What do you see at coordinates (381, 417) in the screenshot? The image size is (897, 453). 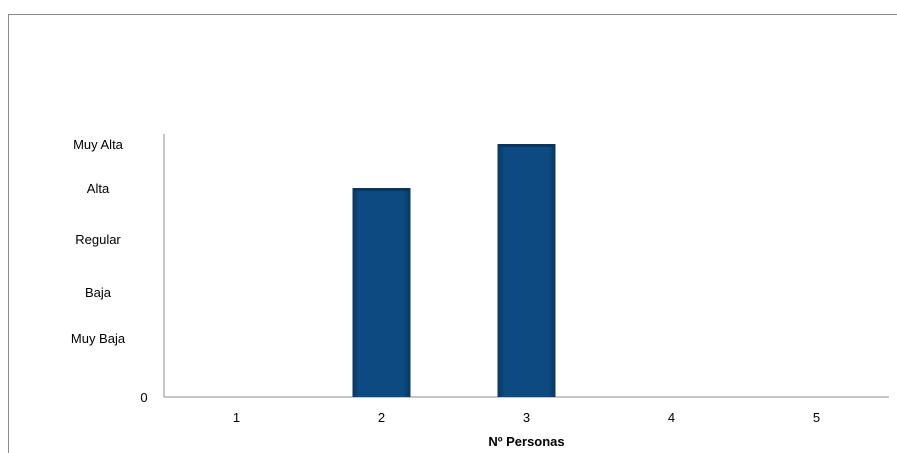 I see `x-tick-label: 2` at bounding box center [381, 417].